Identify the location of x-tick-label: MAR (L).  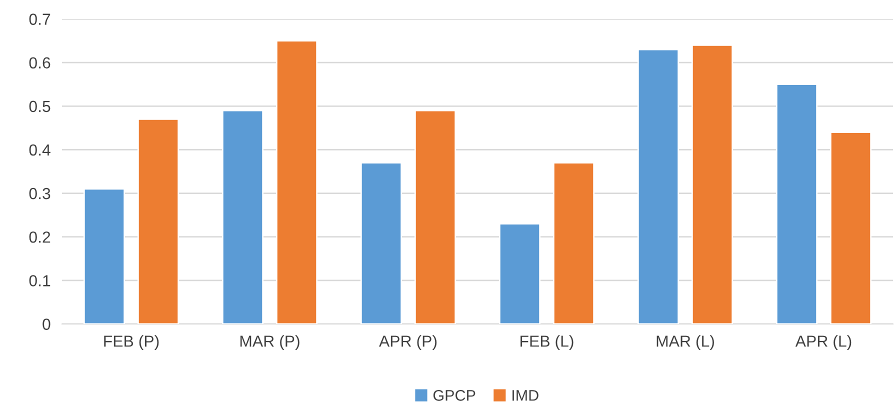
(685, 342).